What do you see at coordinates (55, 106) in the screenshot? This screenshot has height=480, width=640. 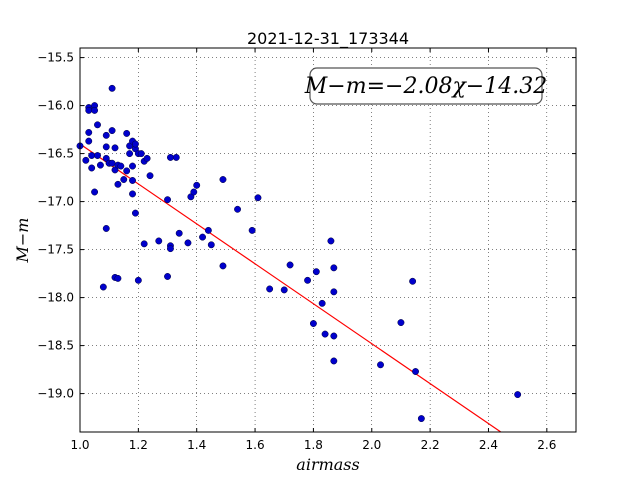 I see `y-tick-label: −16.0` at bounding box center [55, 106].